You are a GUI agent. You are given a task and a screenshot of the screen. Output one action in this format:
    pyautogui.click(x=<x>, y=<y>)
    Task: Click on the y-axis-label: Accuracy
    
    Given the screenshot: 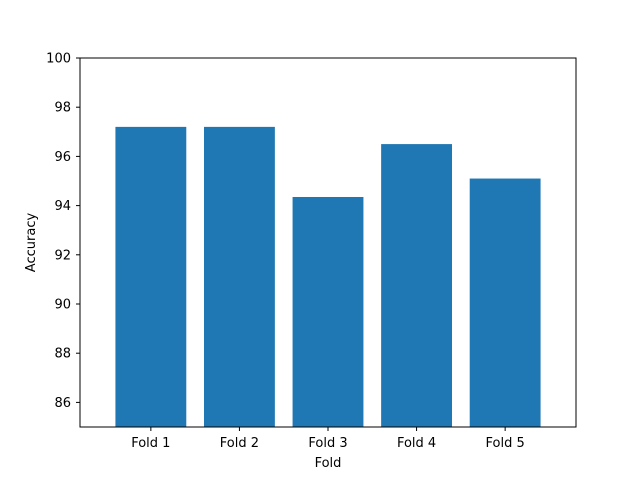 What is the action you would take?
    pyautogui.click(x=31, y=243)
    